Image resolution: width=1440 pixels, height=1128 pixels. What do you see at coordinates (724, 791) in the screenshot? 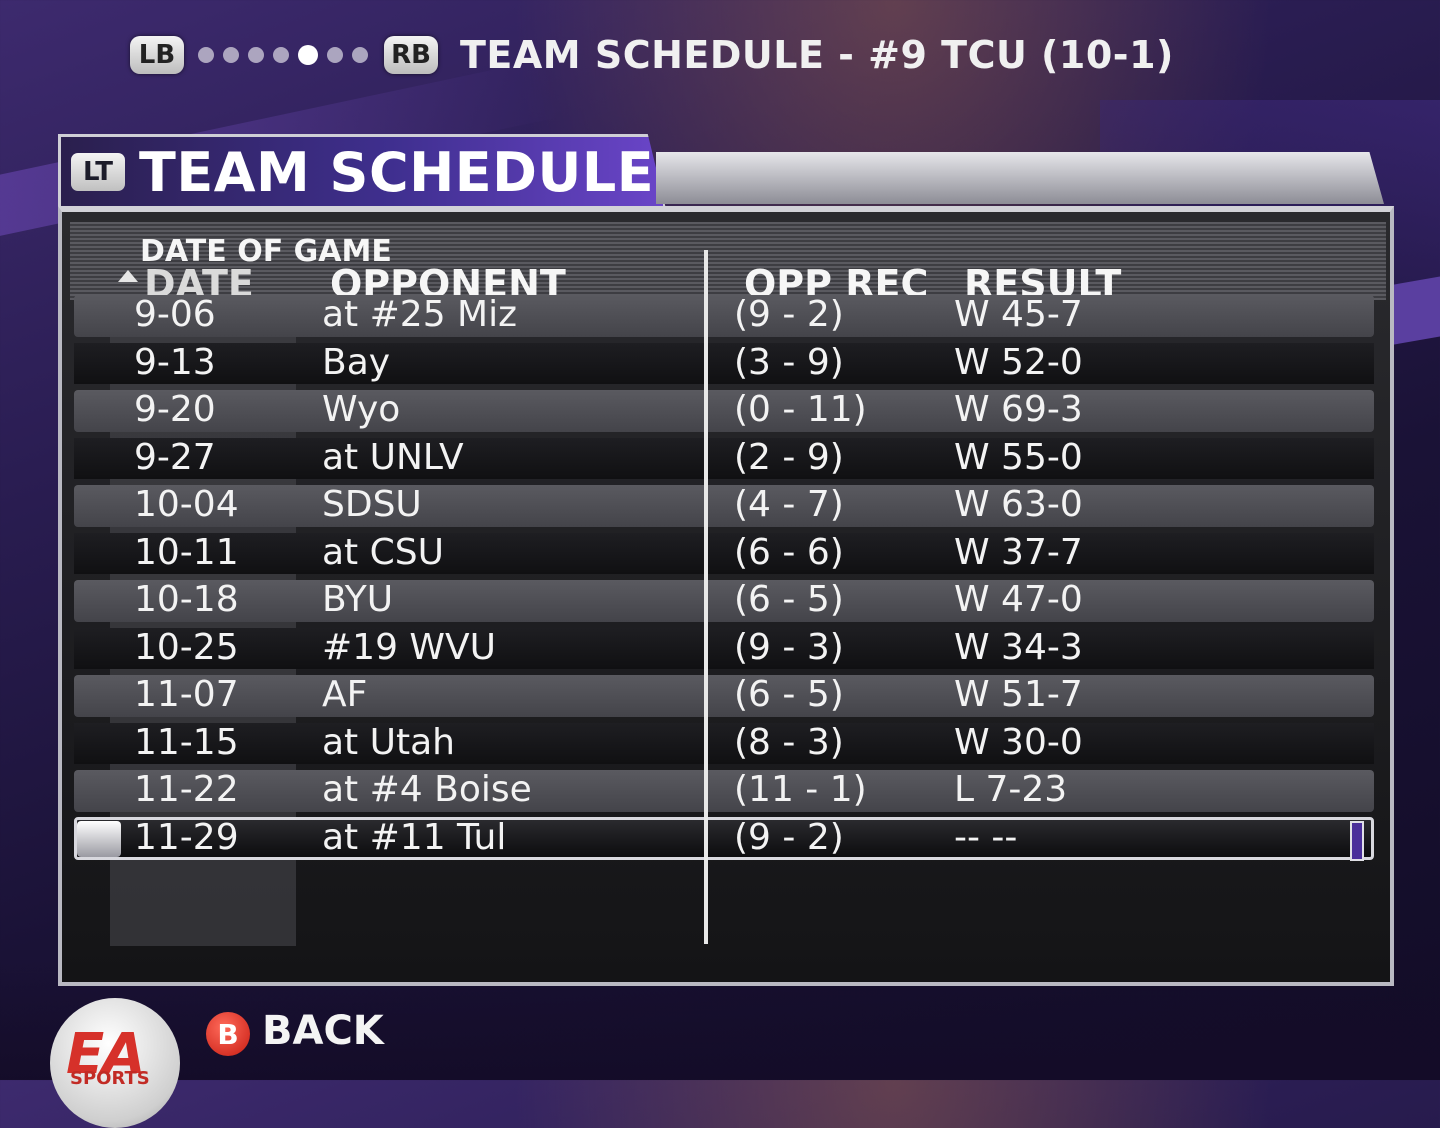
I see `table-row: 11-22 at #4 Boise (11 - 1) L 7-23` at bounding box center [724, 791].